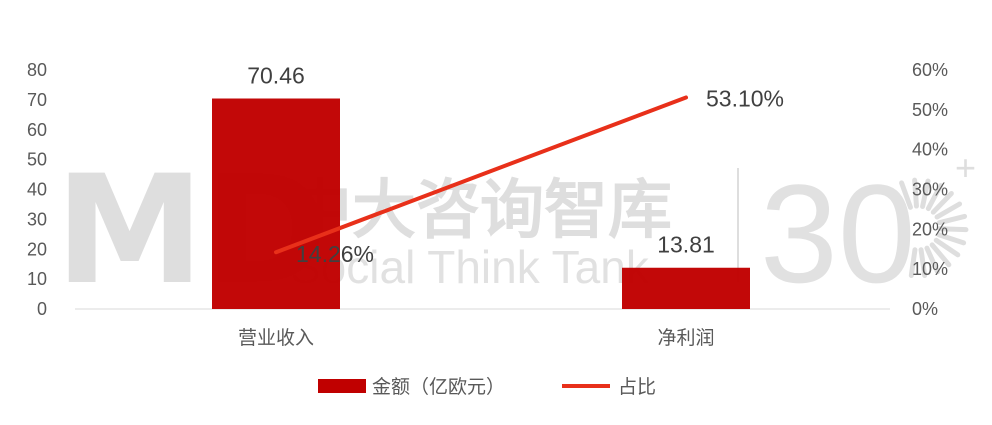  I want to click on watermark-number: 30, so click(838, 233).